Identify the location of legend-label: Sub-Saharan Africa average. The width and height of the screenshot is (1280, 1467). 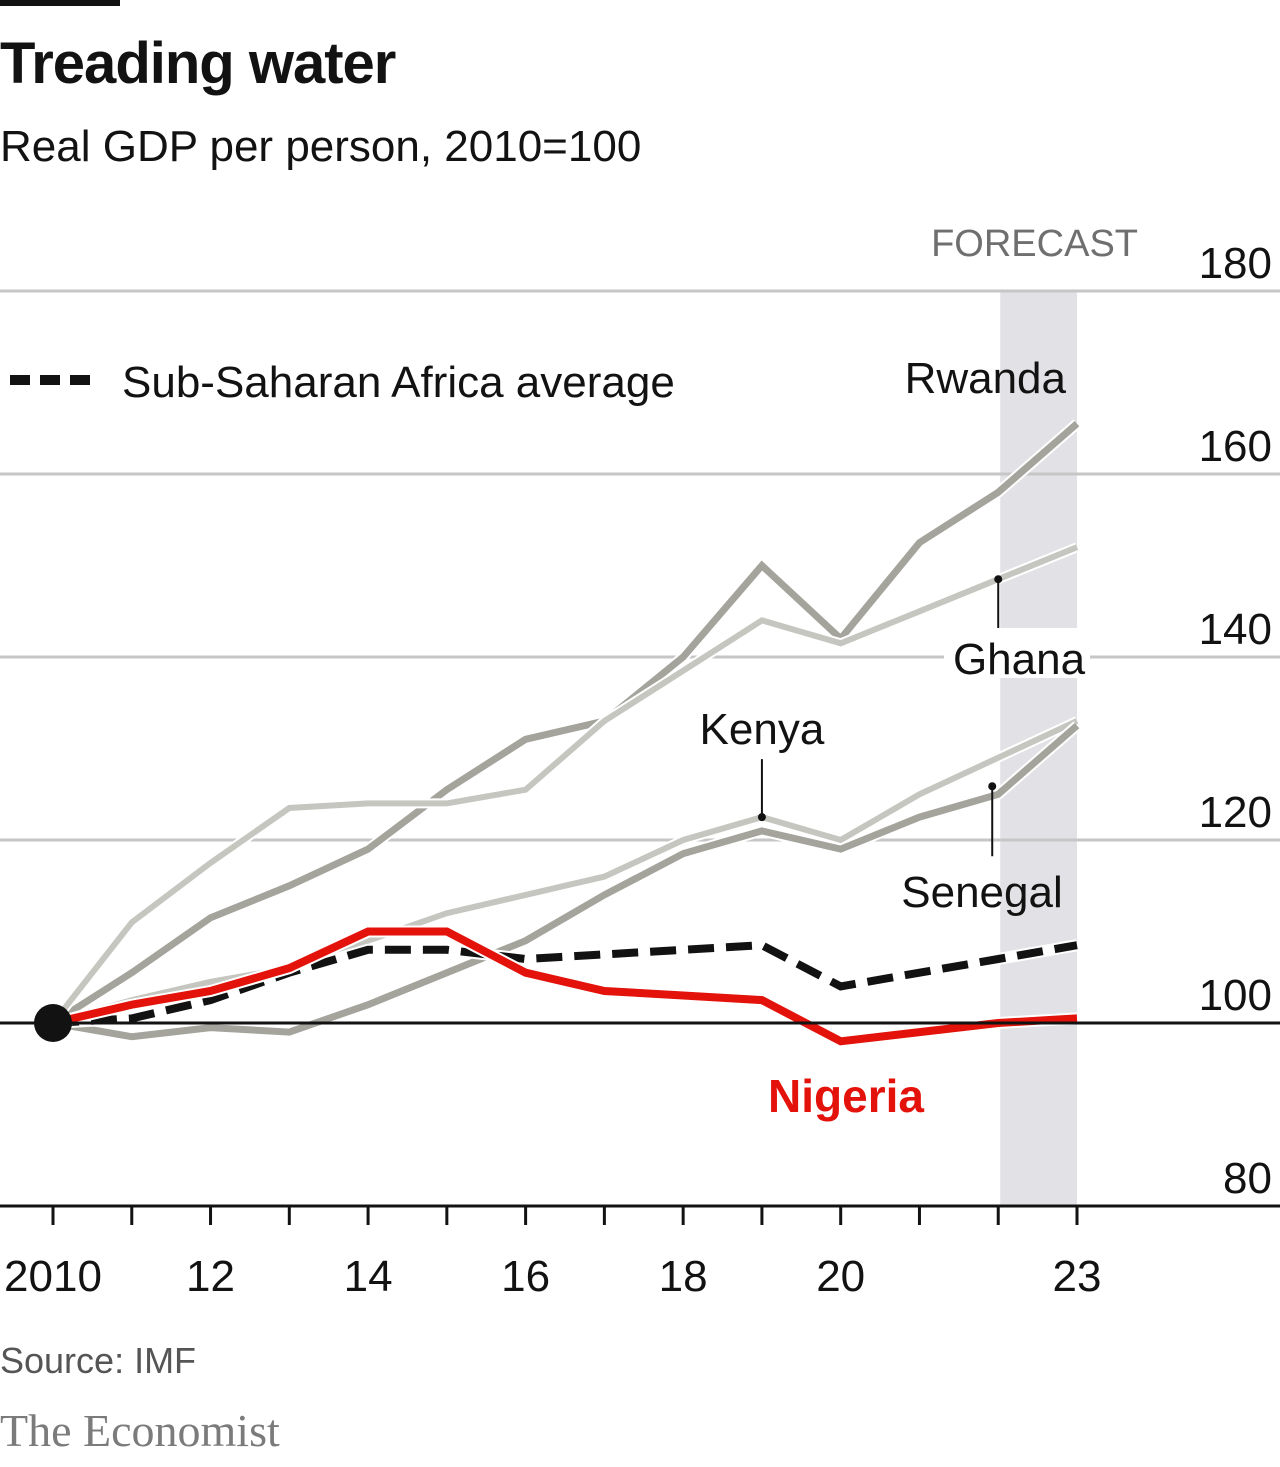
(398, 382).